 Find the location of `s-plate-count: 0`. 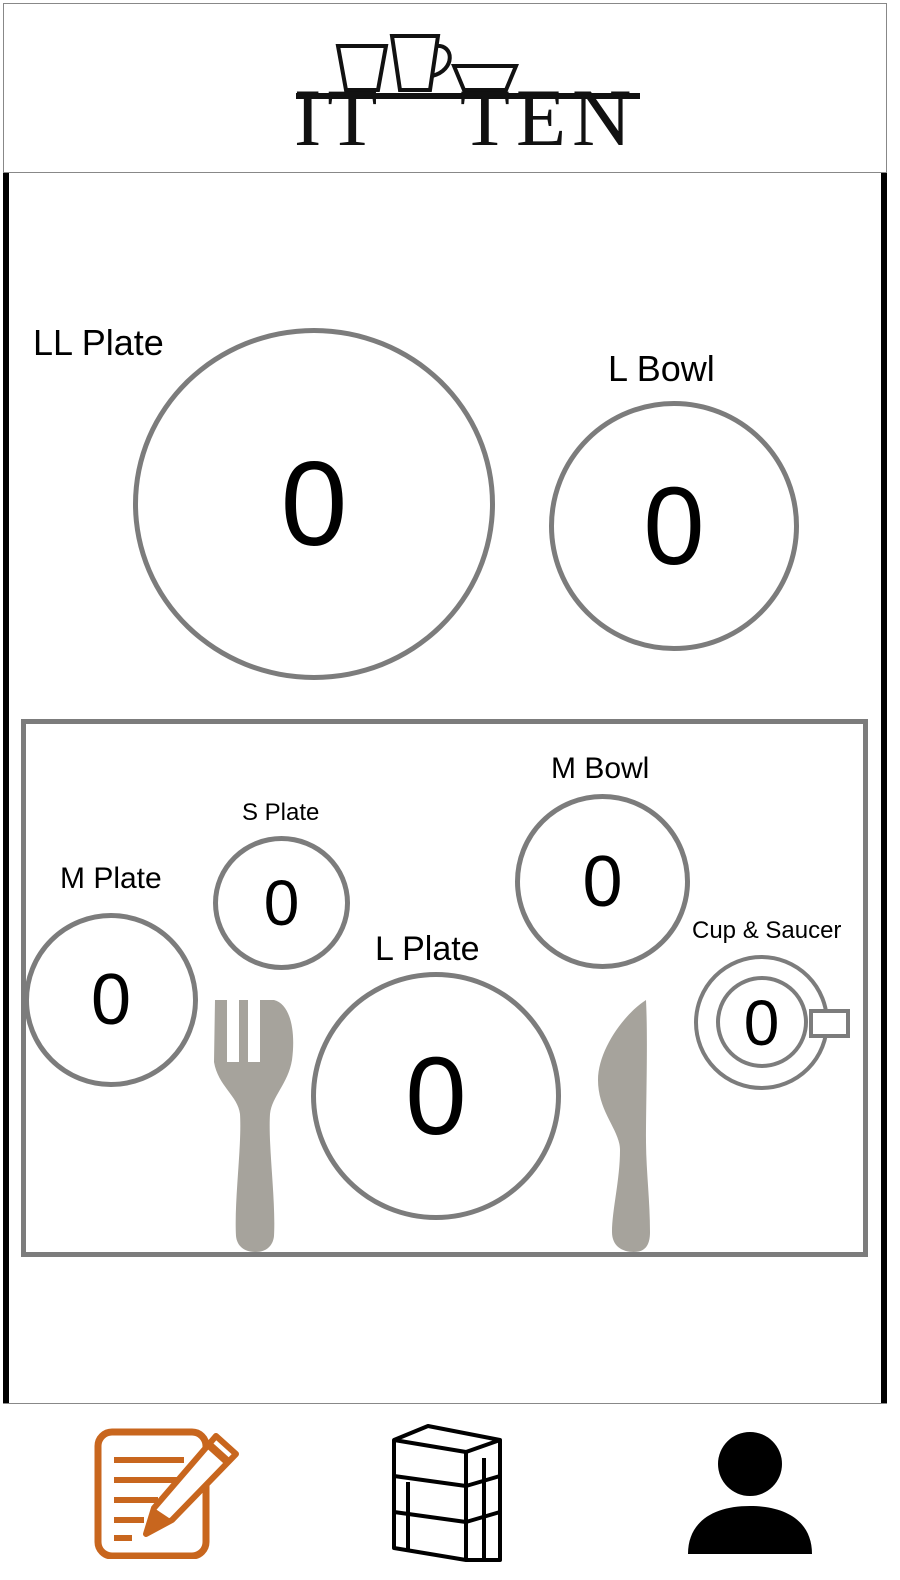

s-plate-count: 0 is located at coordinates (281, 903).